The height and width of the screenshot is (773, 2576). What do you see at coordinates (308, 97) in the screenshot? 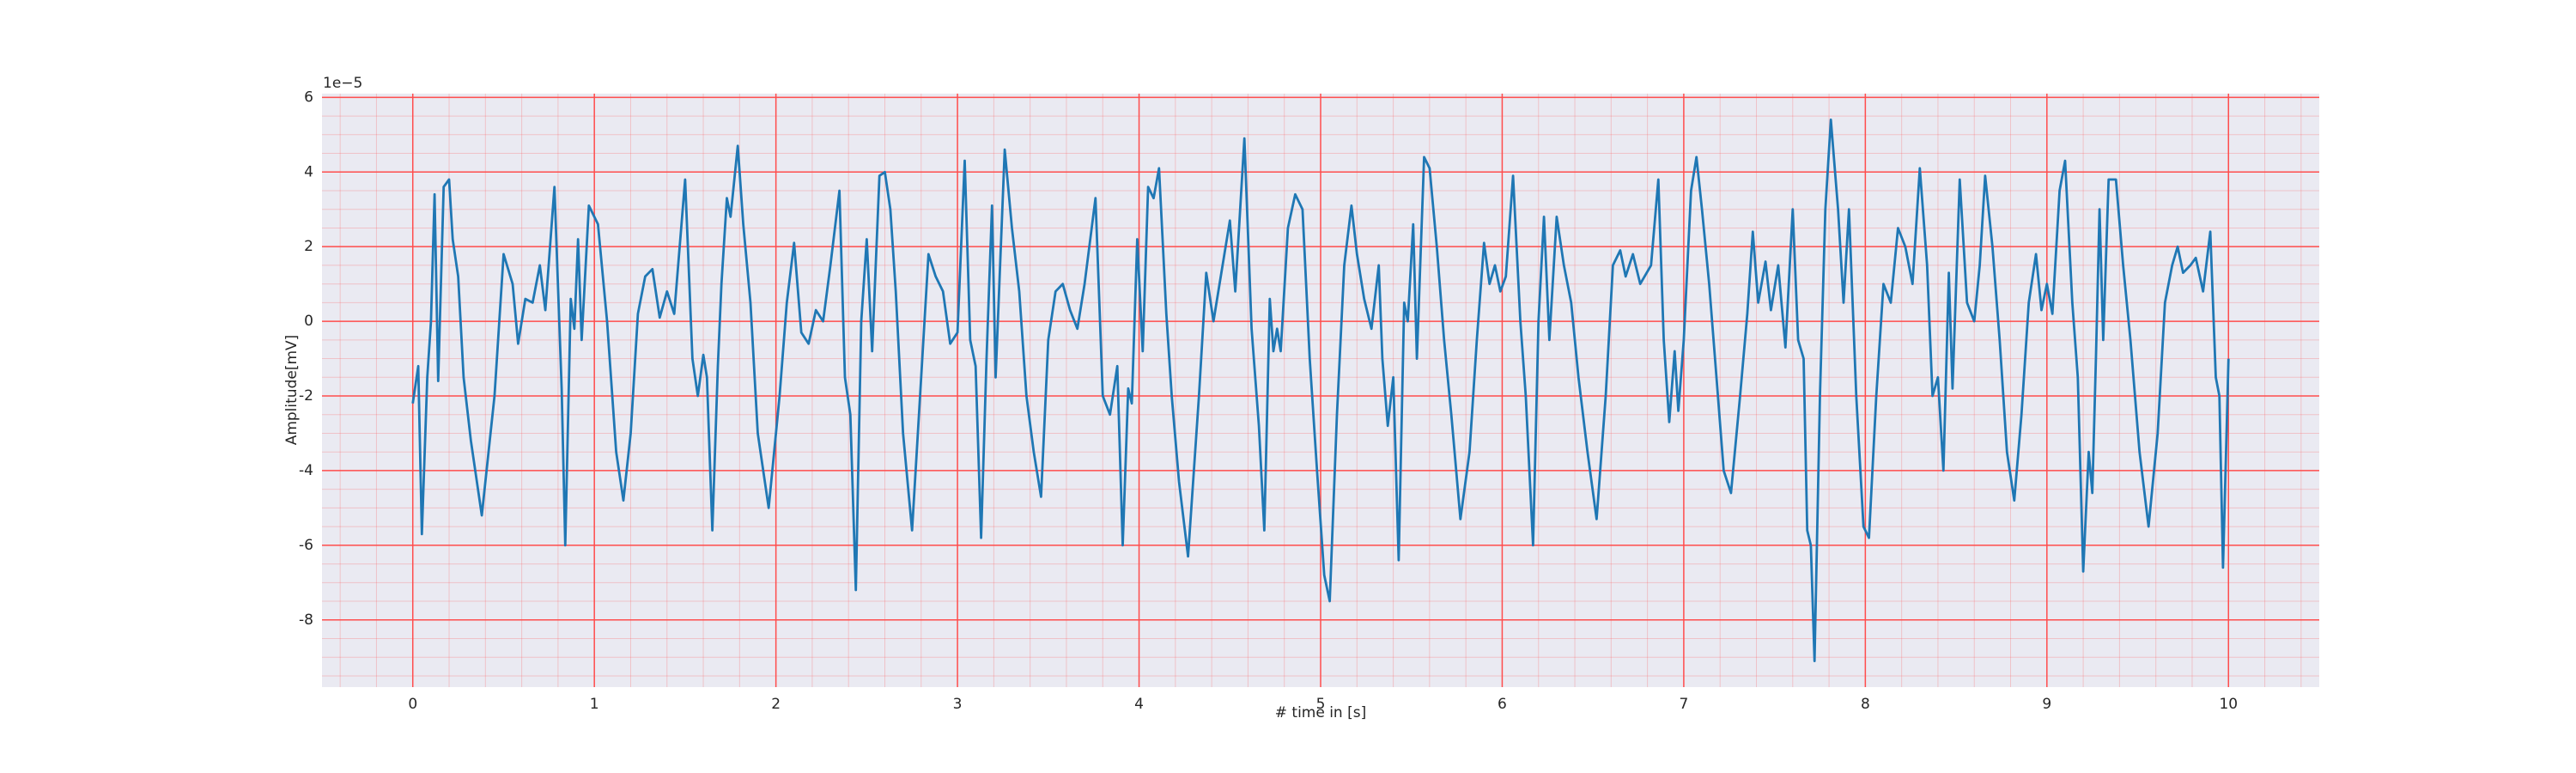
I see `y-tick-label: 6` at bounding box center [308, 97].